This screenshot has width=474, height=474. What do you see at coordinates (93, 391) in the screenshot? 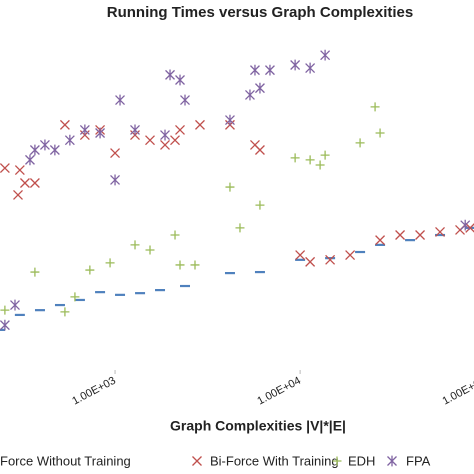
I see `x-tick-label: 1.00E+03` at bounding box center [93, 391].